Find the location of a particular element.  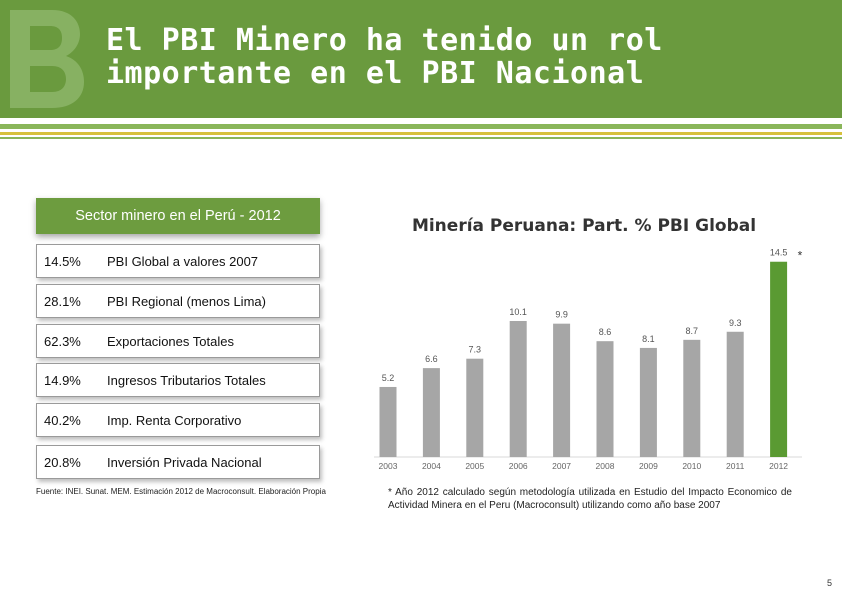

stat-label: Imp. Renta Corporativo is located at coordinates (174, 420).